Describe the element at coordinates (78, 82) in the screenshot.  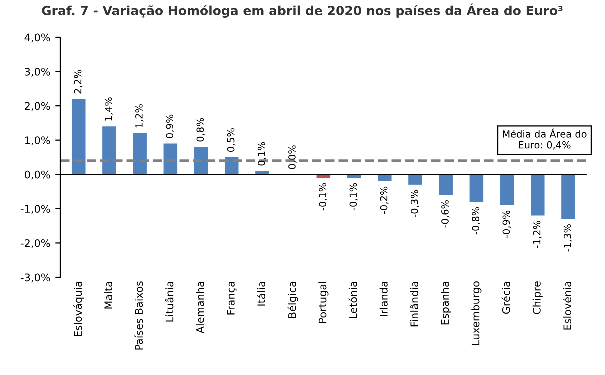
I see `data-label: 2,2%` at that location.